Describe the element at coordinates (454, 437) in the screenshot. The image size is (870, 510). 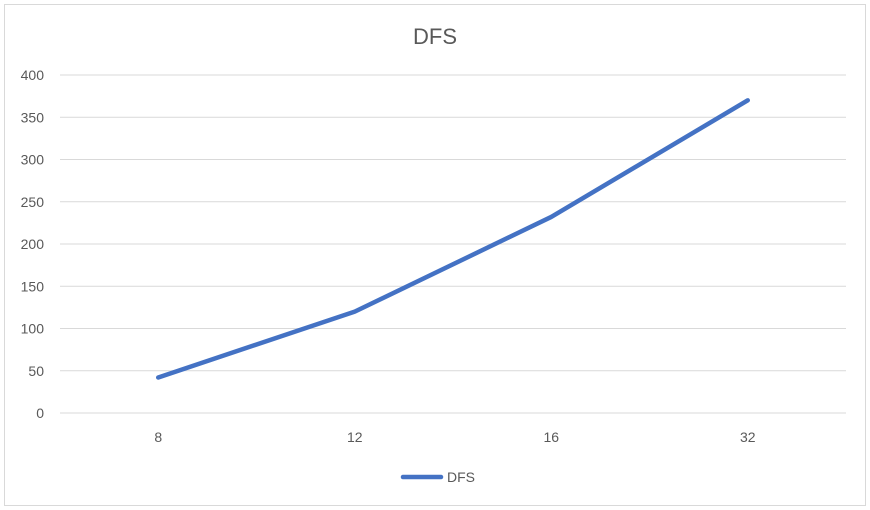
I see `x-axis-ticks: 8 12 16 32` at that location.